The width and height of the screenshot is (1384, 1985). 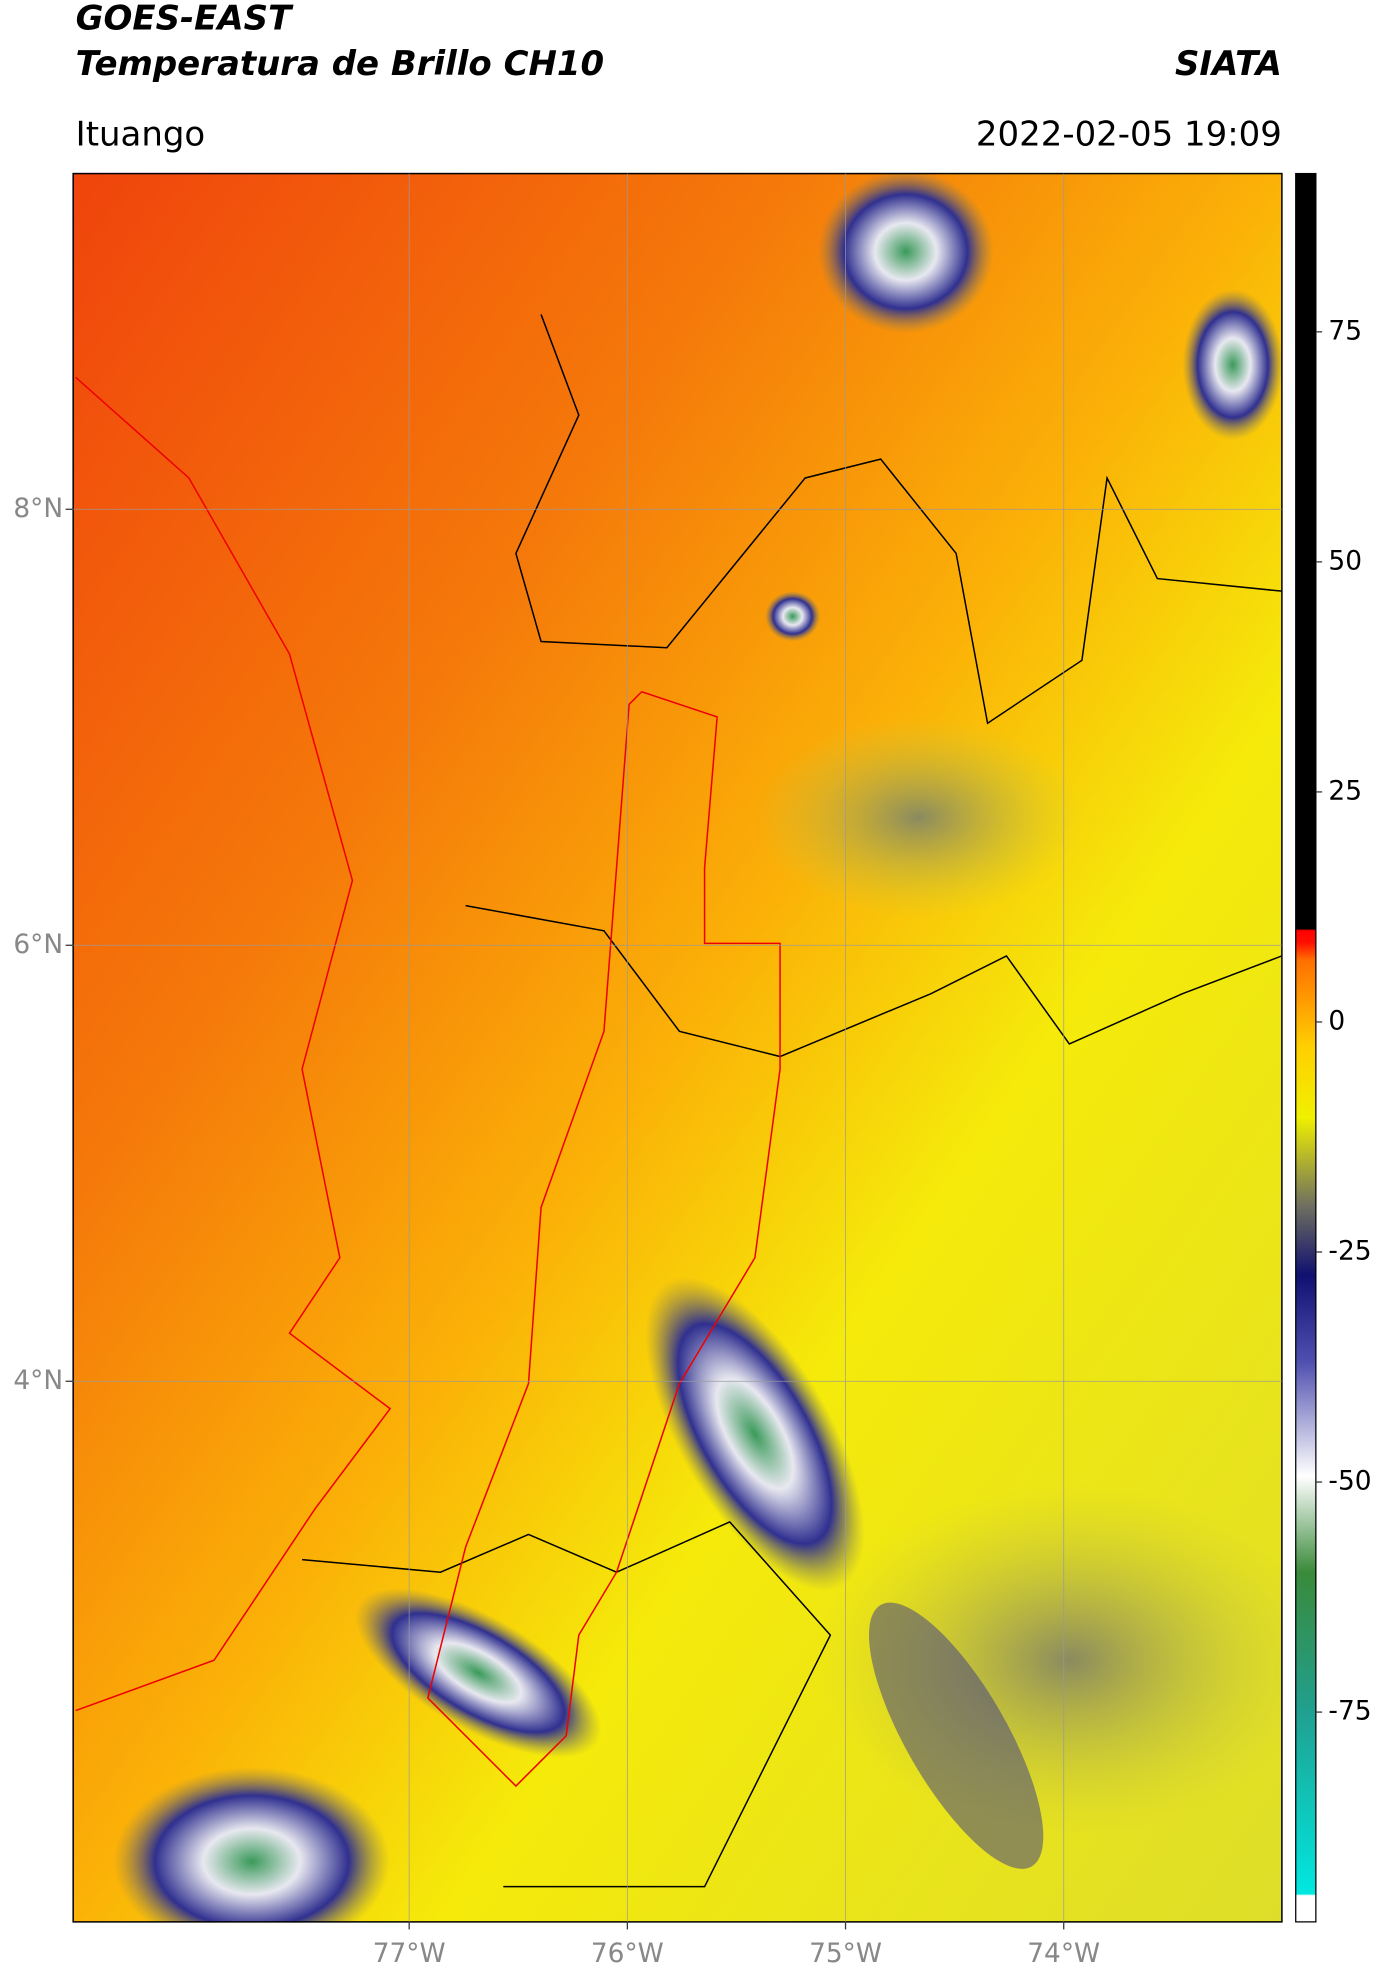 What do you see at coordinates (1349, 1711) in the screenshot?
I see `colorbar-tick-label: -75` at bounding box center [1349, 1711].